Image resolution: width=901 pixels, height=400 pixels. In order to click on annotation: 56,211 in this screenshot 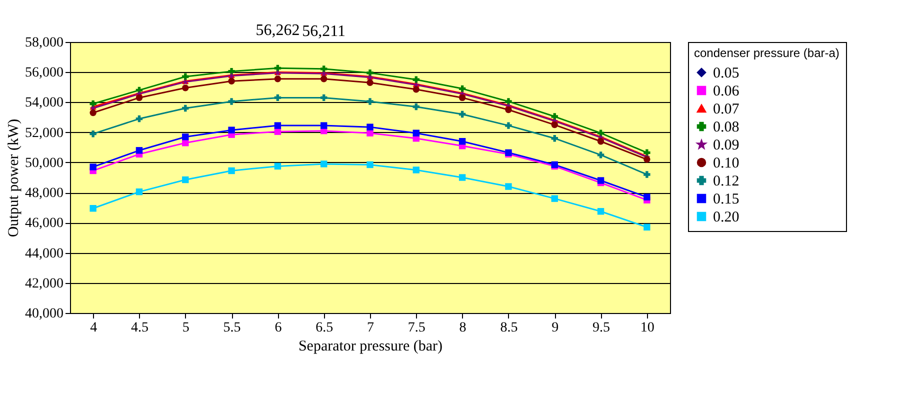, I will do `click(324, 31)`.